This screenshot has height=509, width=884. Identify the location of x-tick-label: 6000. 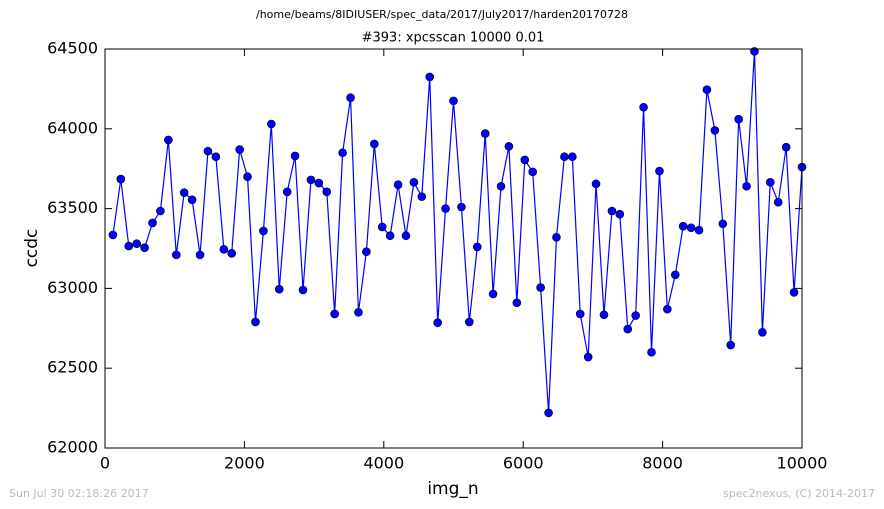
(523, 463).